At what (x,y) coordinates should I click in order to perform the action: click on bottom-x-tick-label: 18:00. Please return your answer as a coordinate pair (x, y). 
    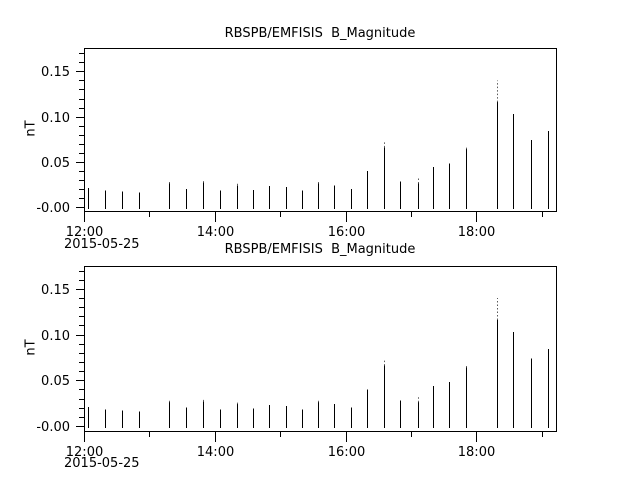
    Looking at the image, I should click on (476, 452).